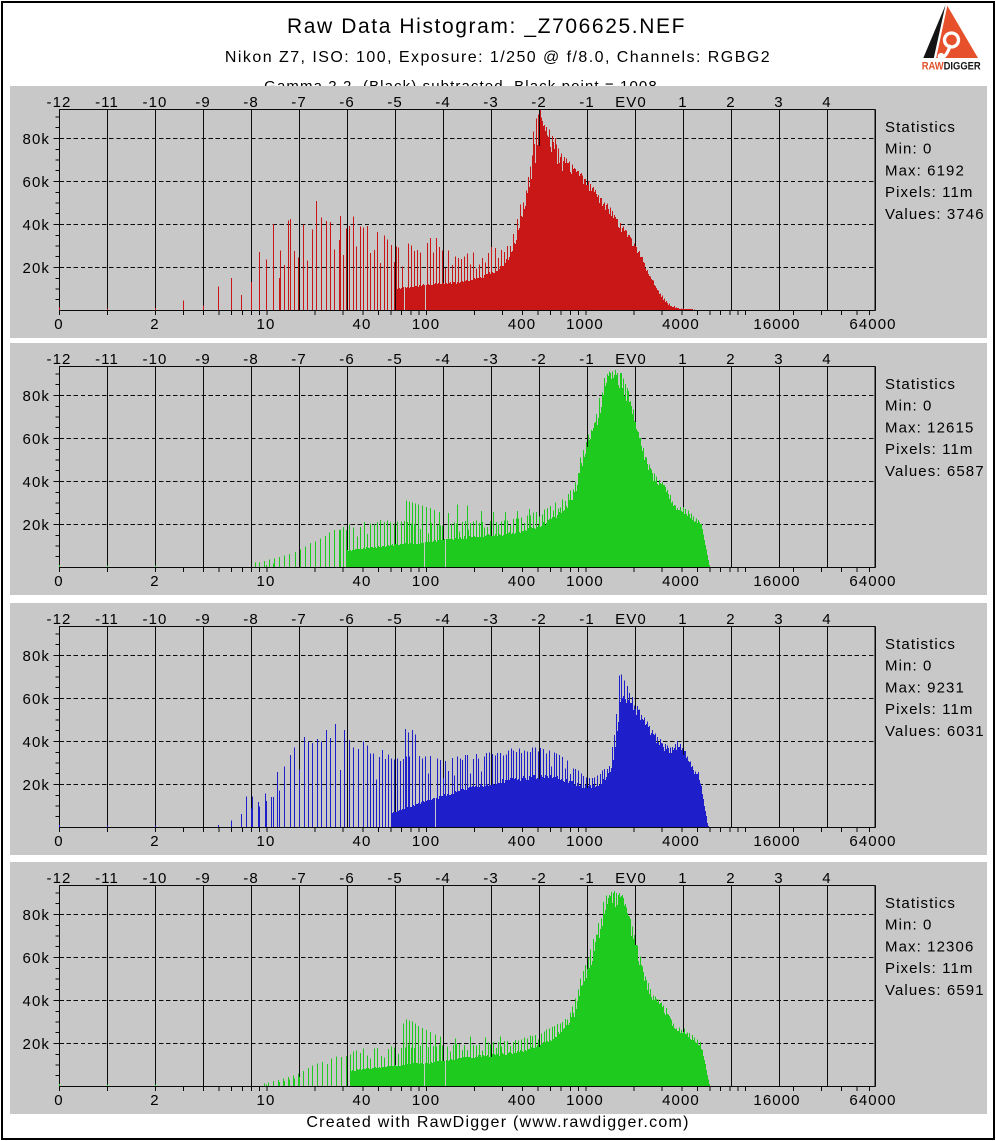 This screenshot has height=1141, width=996. I want to click on svg-text: Min: 0, so click(908, 666).